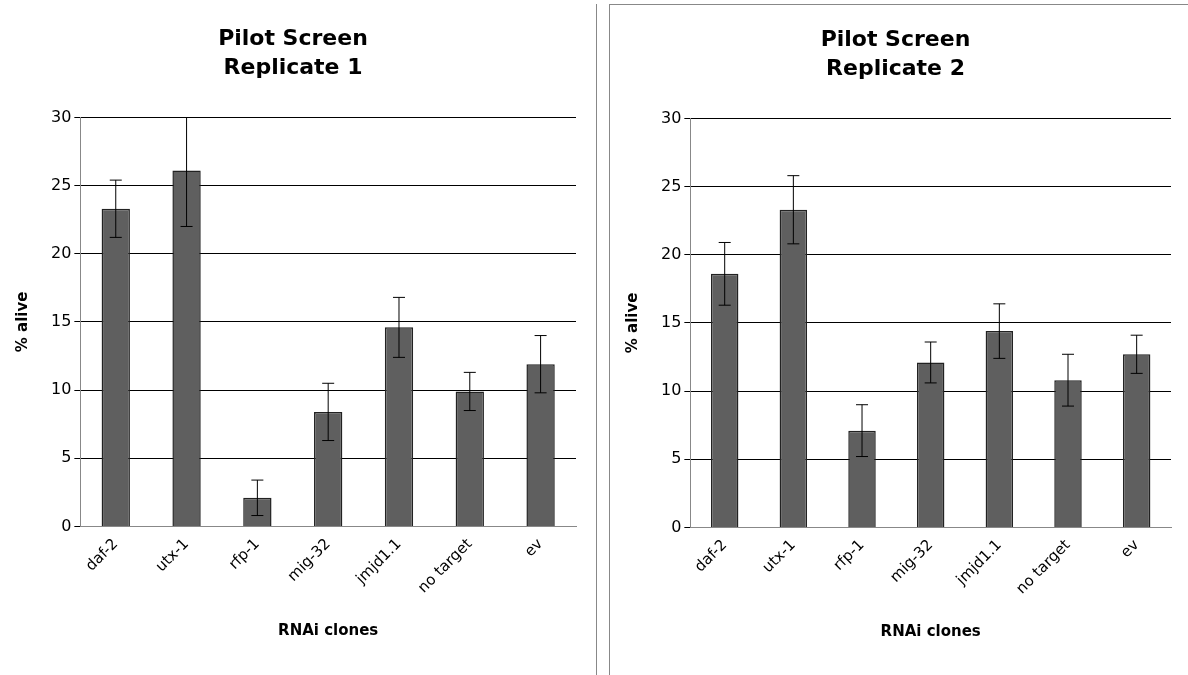 This screenshot has height=675, width=1188. I want to click on chart-title: Pilot Screen Replicate 1, so click(293, 52).